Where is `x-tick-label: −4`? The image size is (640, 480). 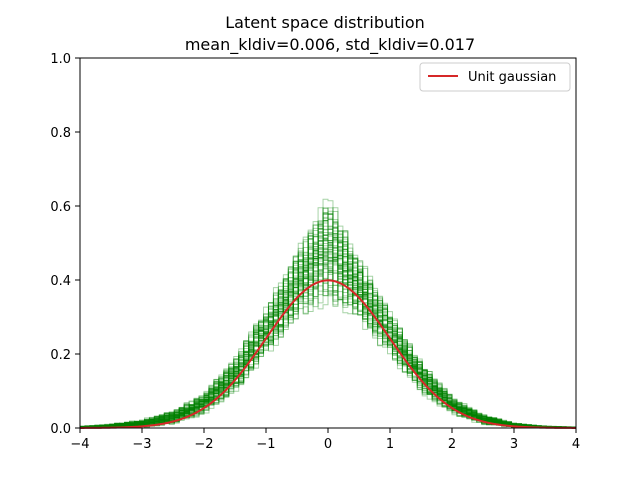 x-tick-label: −4 is located at coordinates (79, 444).